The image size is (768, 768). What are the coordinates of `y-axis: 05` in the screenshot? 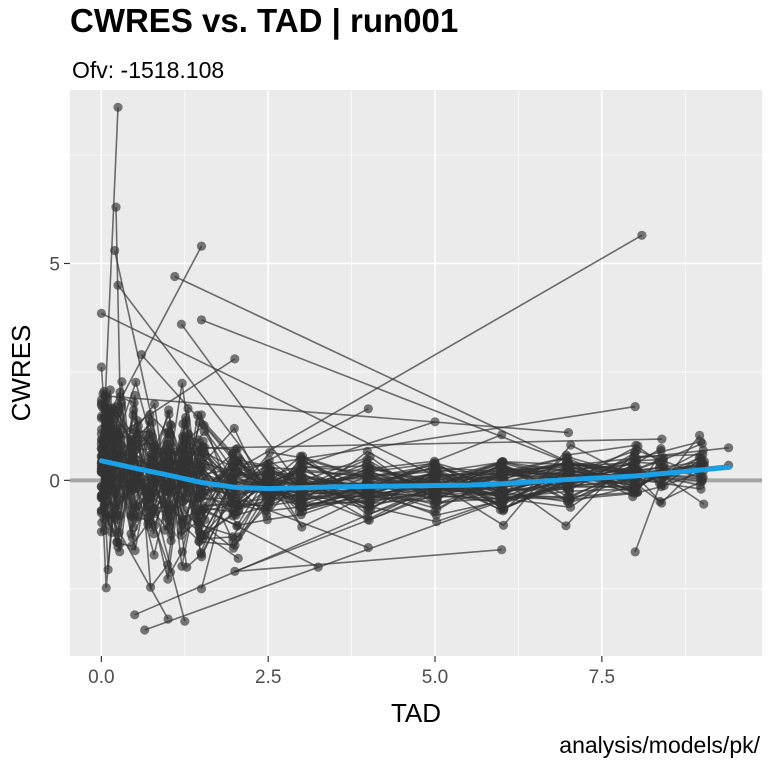 It's located at (59, 373).